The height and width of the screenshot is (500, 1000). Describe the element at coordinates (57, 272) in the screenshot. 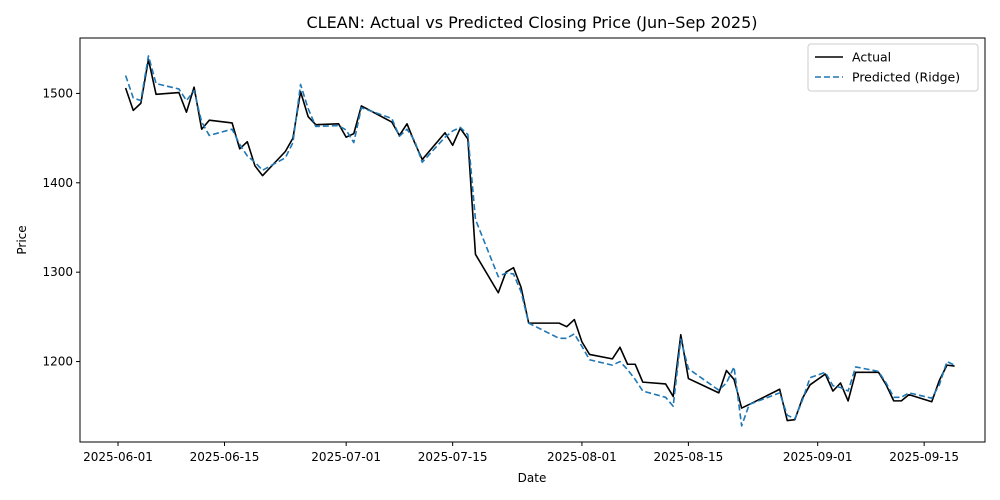

I see `y-tick-label: 1300` at that location.